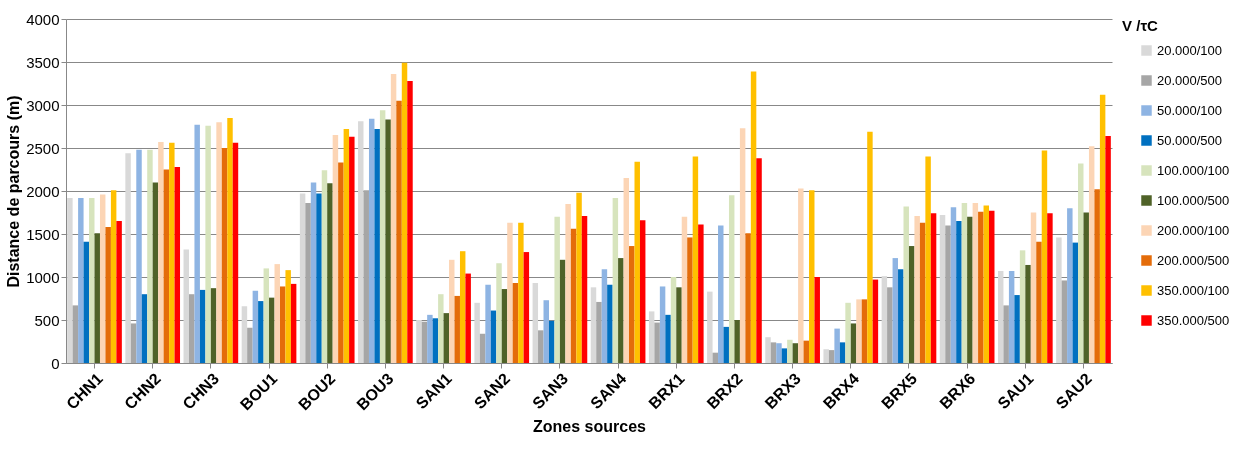  I want to click on legend-label: 50.000/500, so click(1190, 140).